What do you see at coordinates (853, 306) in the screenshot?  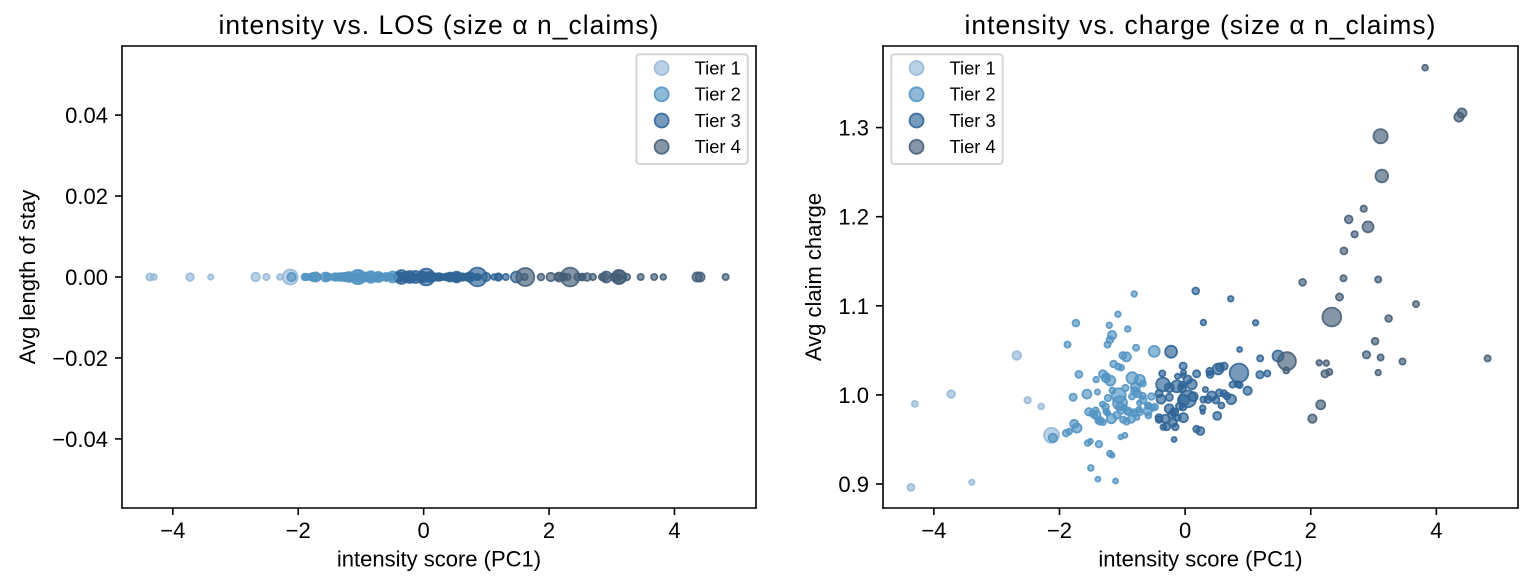 I see `svg-text: 1.1` at bounding box center [853, 306].